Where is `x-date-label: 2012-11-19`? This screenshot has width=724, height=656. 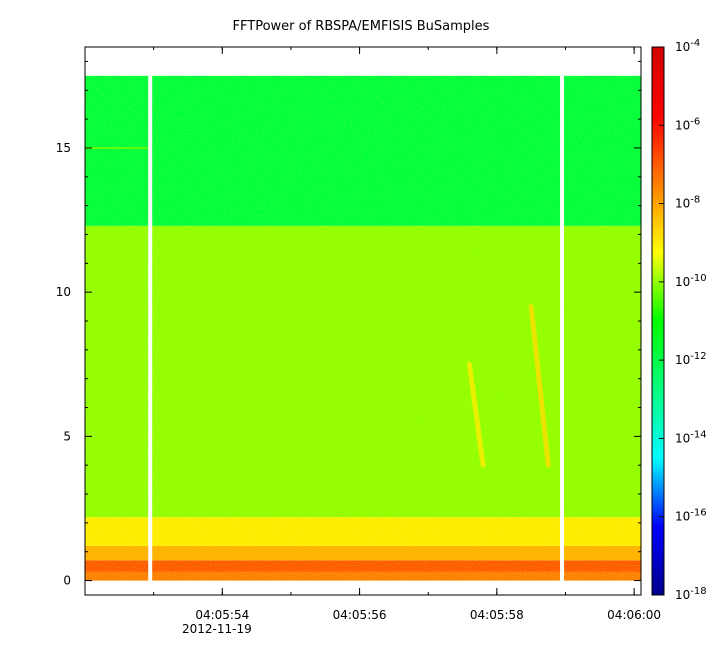 x-date-label: 2012-11-19 is located at coordinates (217, 629).